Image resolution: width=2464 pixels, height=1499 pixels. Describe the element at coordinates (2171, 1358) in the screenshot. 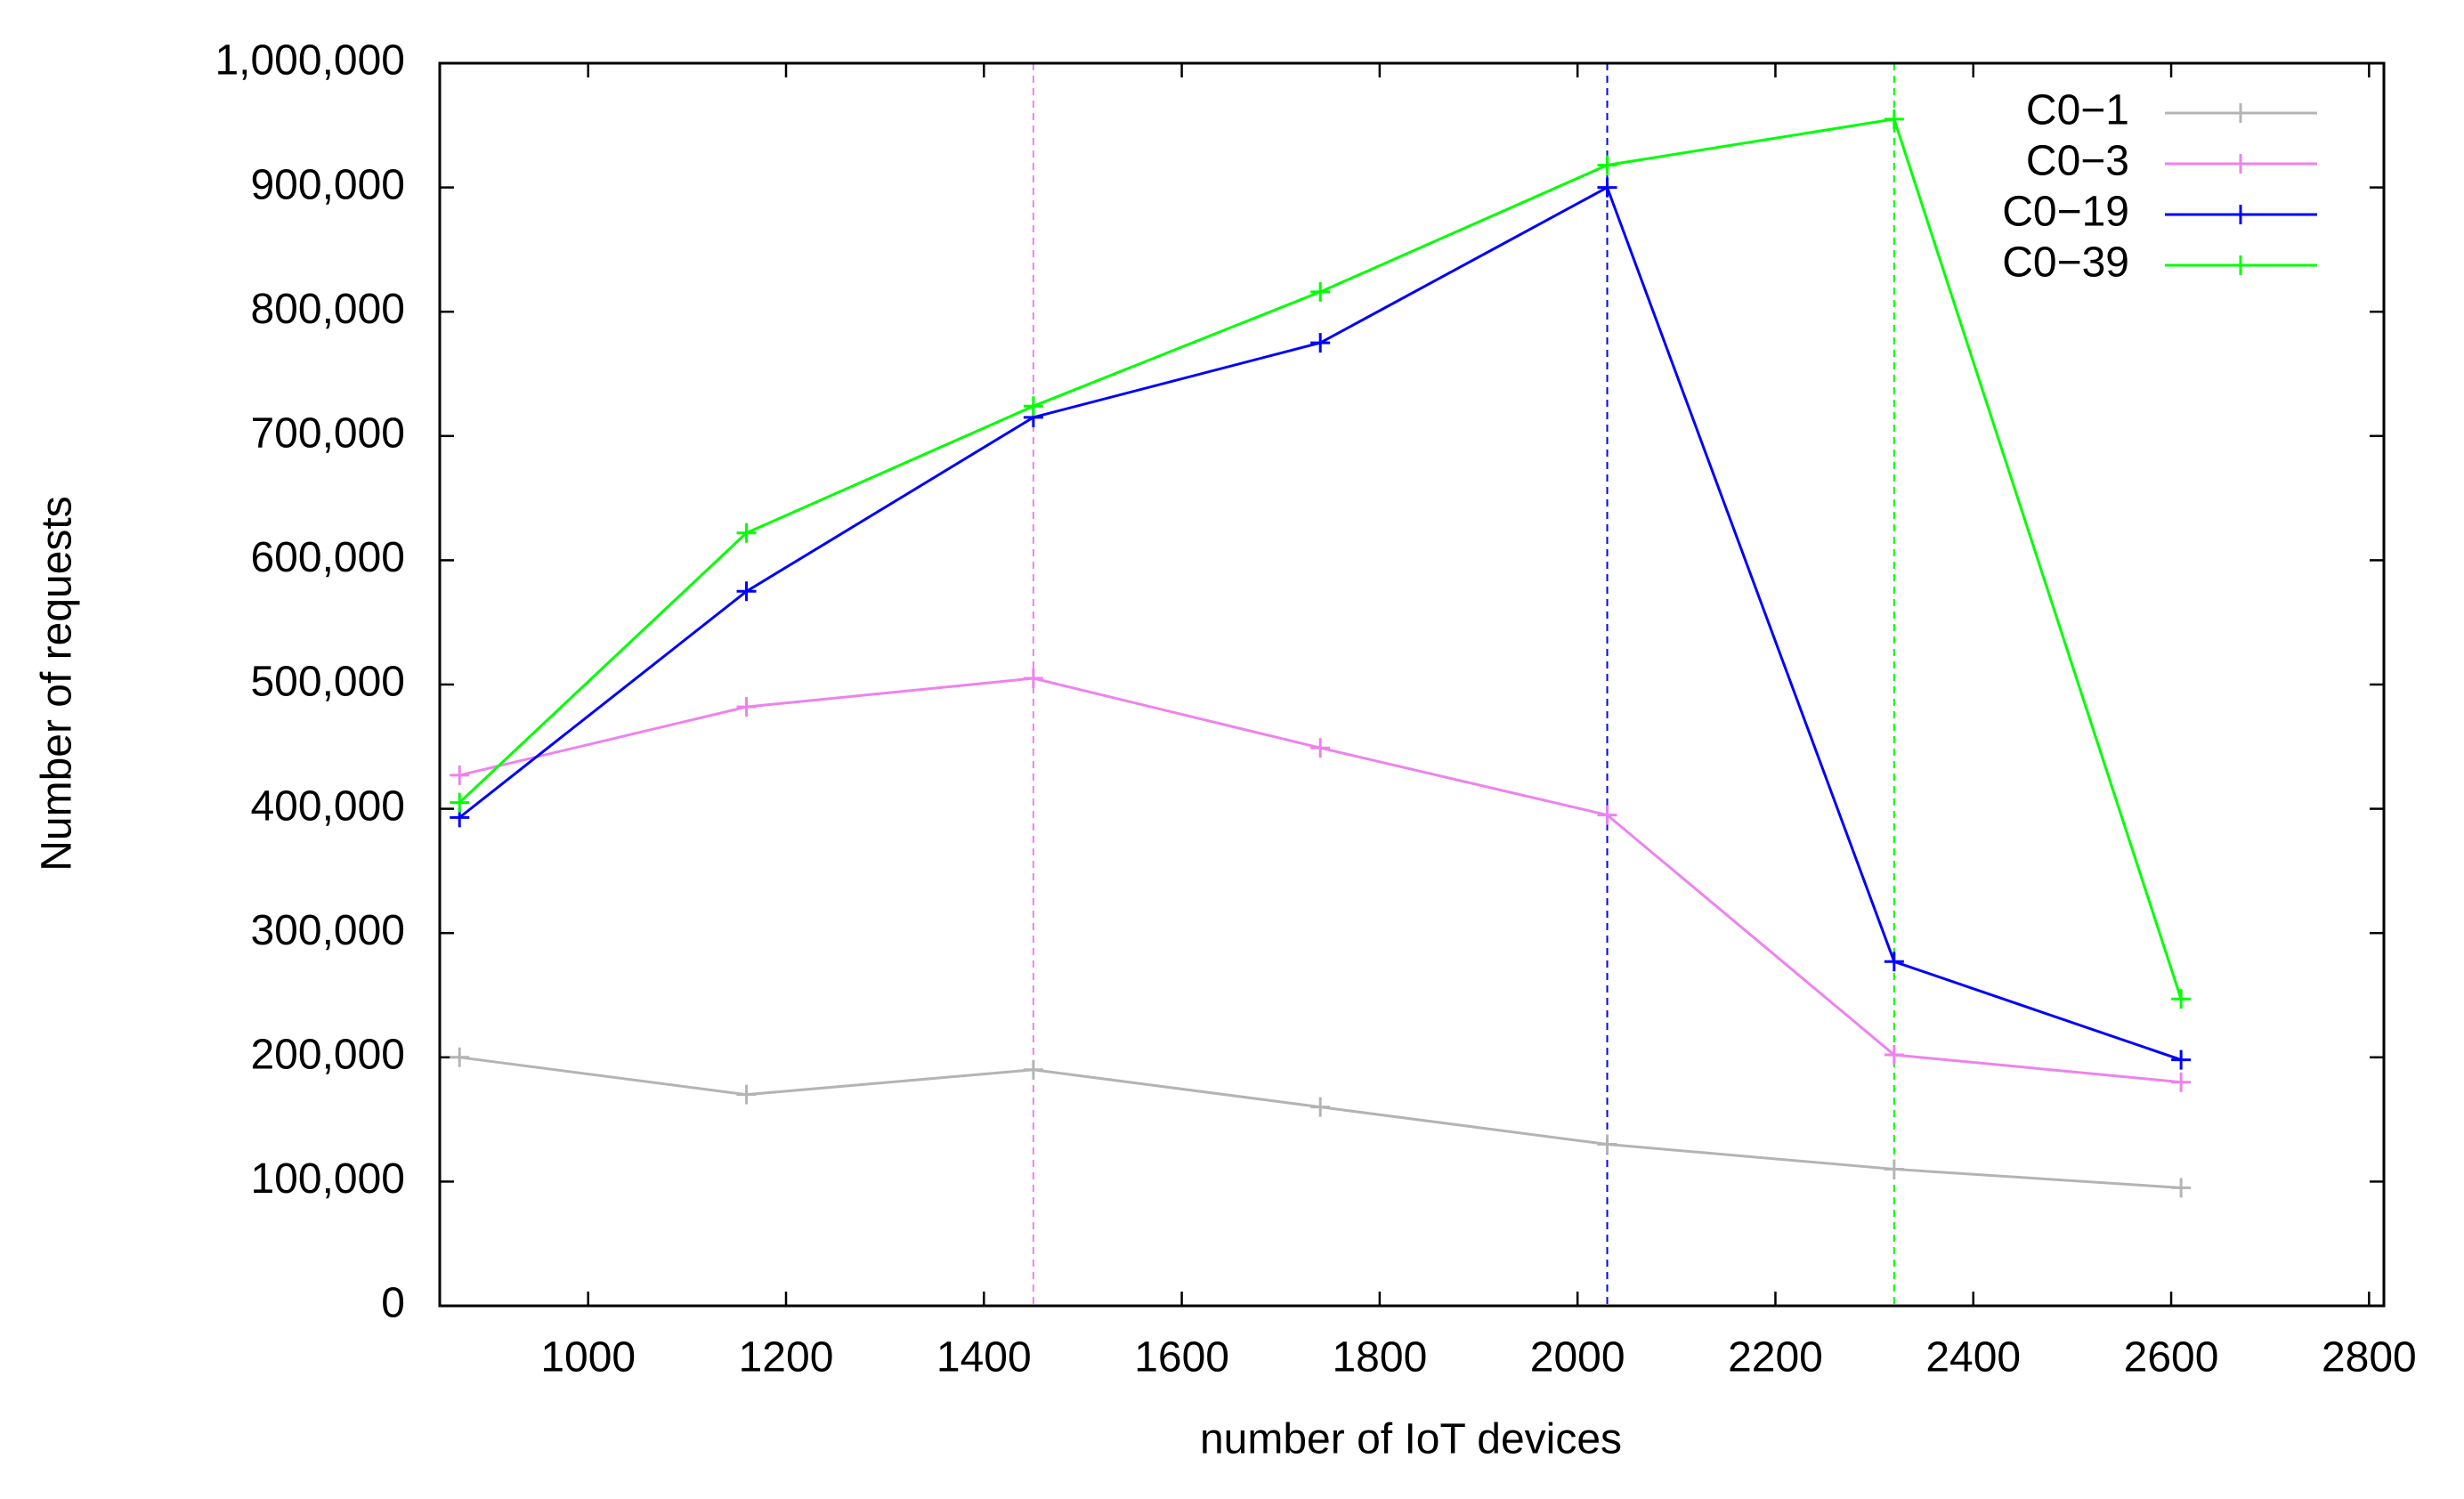

I see `x-tick-label: 2600` at that location.